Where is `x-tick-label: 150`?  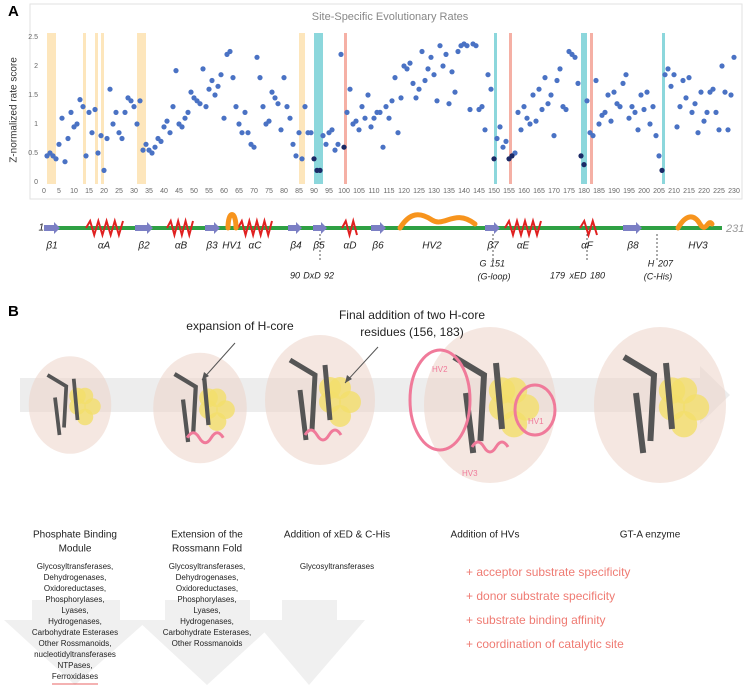
x-tick-label: 150 is located at coordinates (494, 191).